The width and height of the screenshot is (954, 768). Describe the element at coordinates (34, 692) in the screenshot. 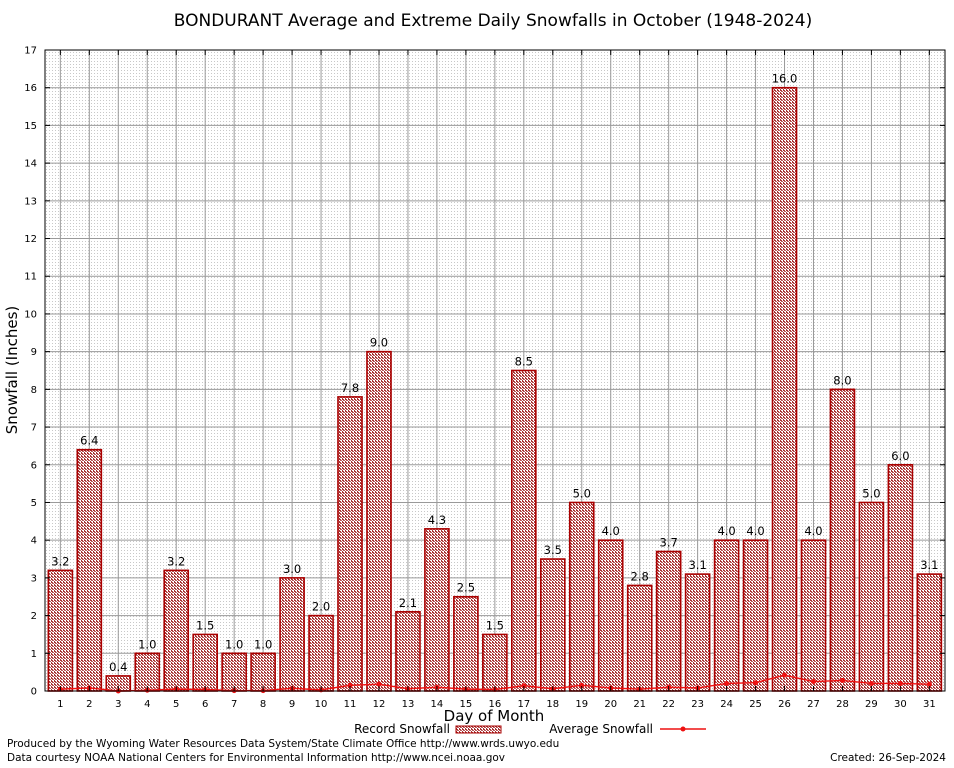

I see `y-tick-label: 0` at that location.